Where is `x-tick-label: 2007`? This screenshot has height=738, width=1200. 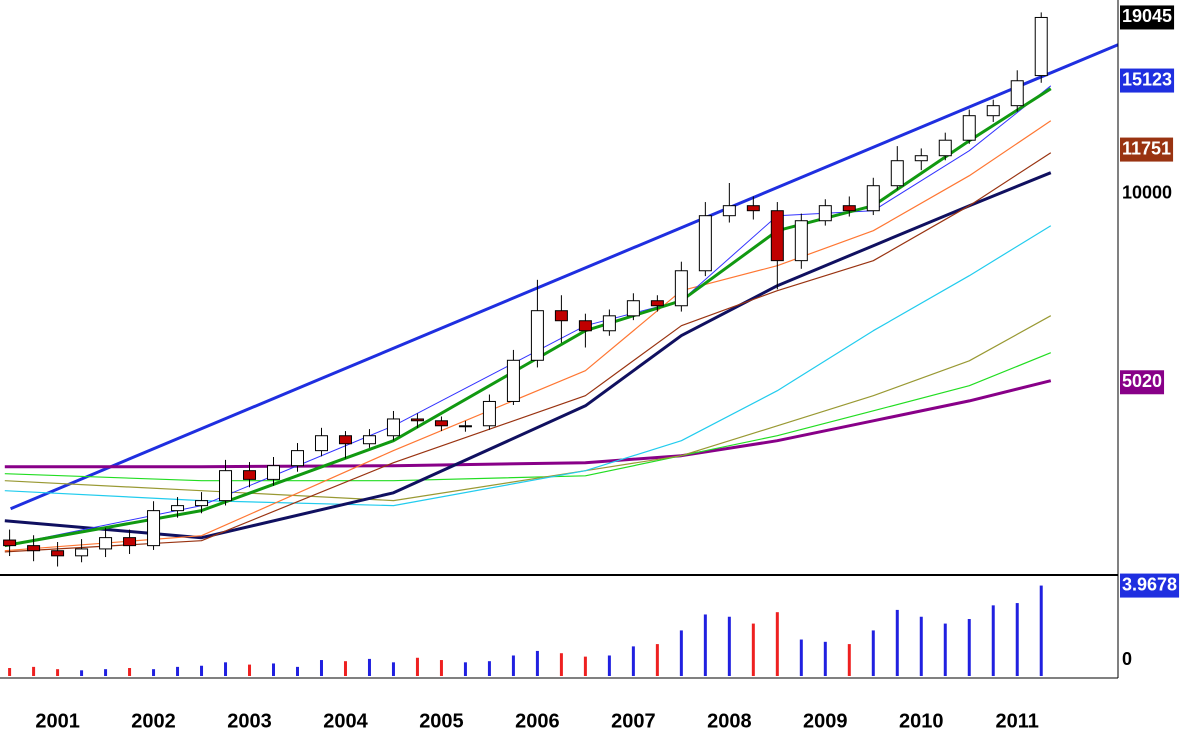
x-tick-label: 2007 is located at coordinates (633, 721).